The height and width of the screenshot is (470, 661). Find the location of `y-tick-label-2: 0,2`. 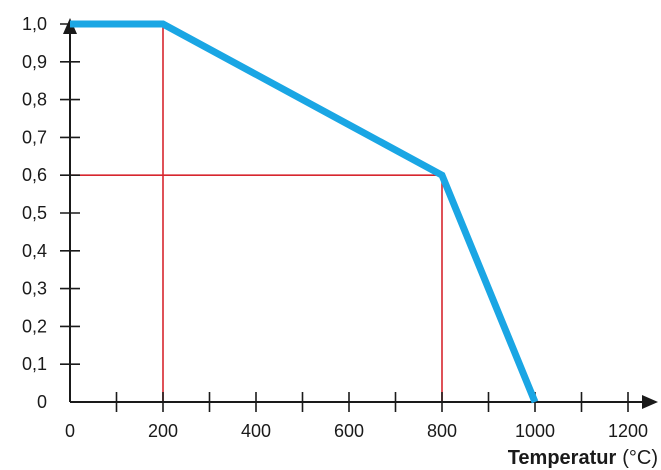

y-tick-label-2: 0,2 is located at coordinates (34, 326).